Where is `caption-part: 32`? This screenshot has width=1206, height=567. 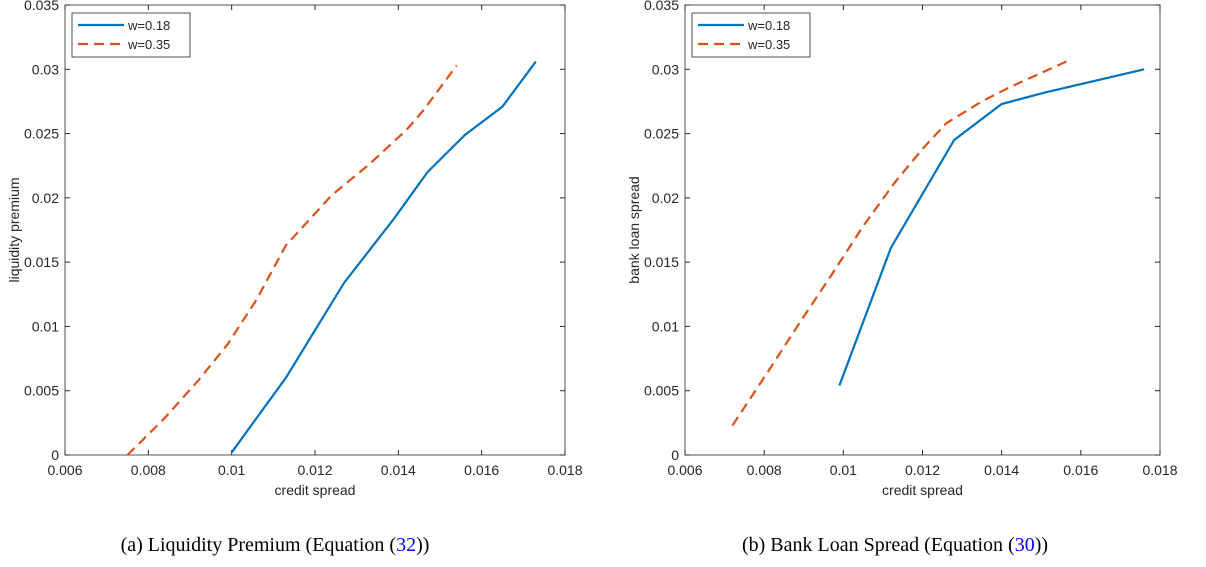 caption-part: 32 is located at coordinates (406, 545).